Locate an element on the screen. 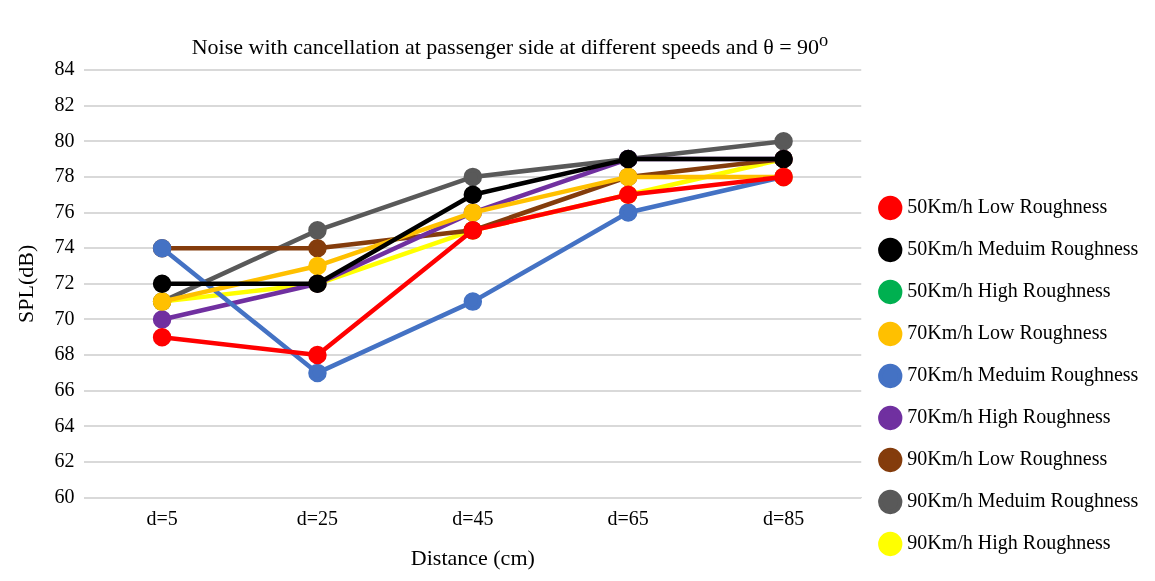 Image resolution: width=1155 pixels, height=581 pixels. y-tick-label: 64 is located at coordinates (64, 424).